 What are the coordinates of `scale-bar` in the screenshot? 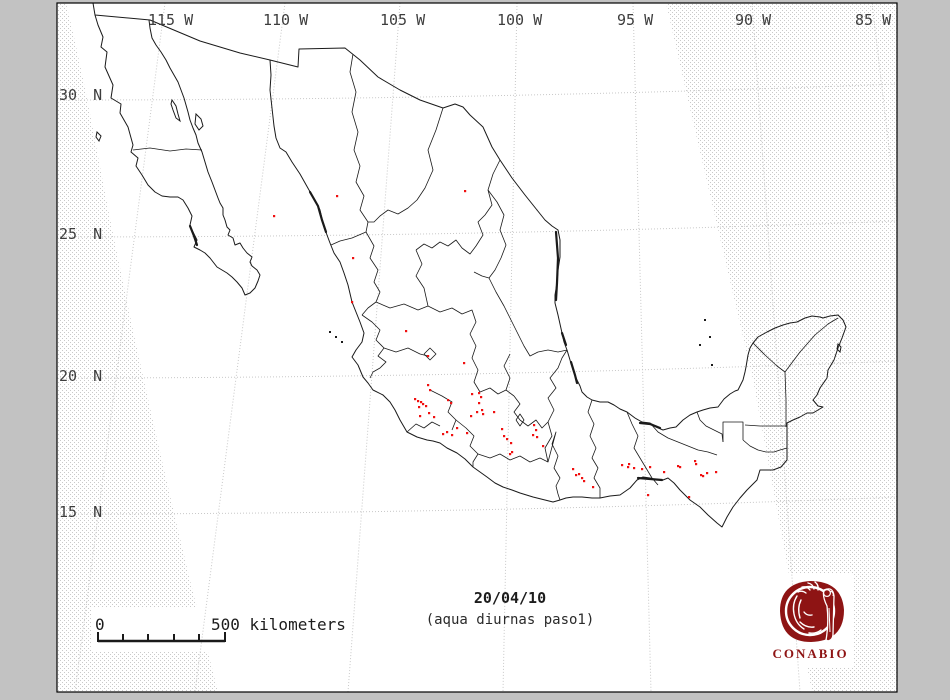 It's located at (161, 637).